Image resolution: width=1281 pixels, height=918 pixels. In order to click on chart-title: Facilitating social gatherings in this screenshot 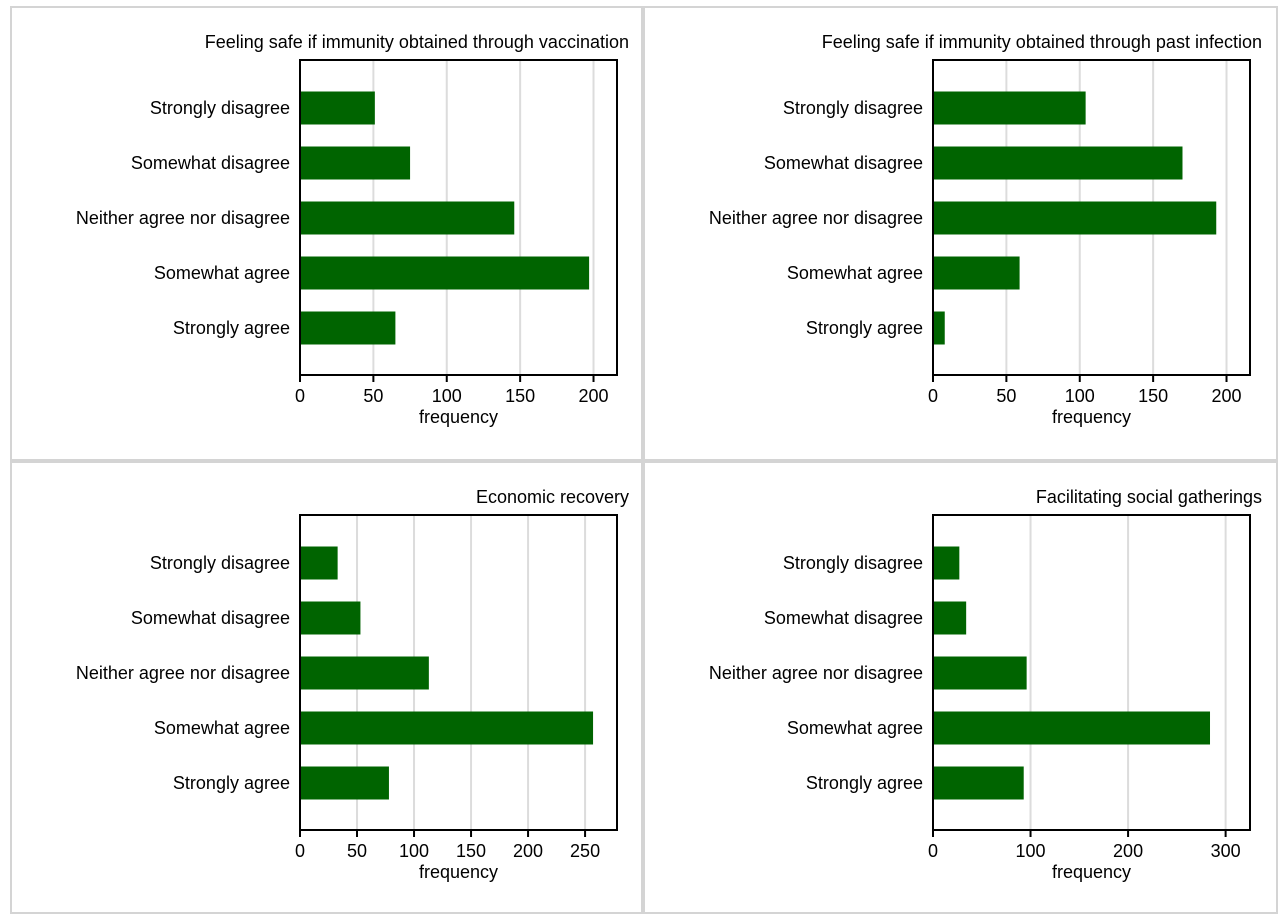, I will do `click(1149, 497)`.